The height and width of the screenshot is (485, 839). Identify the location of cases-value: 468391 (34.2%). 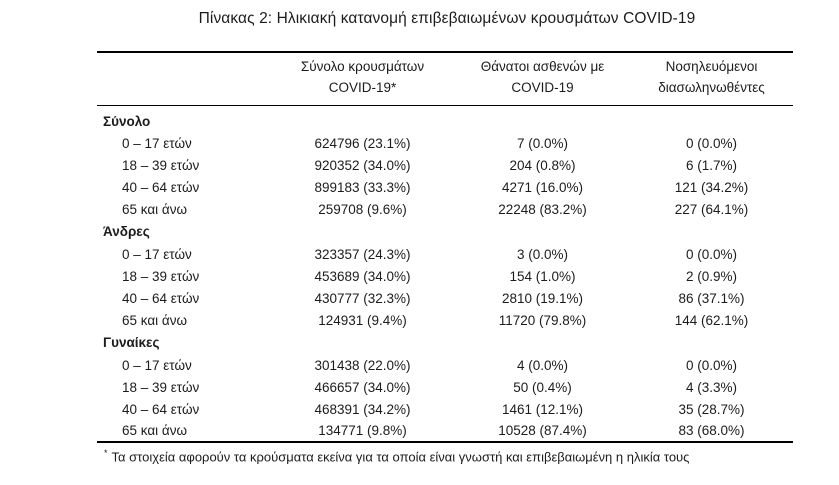
(362, 409).